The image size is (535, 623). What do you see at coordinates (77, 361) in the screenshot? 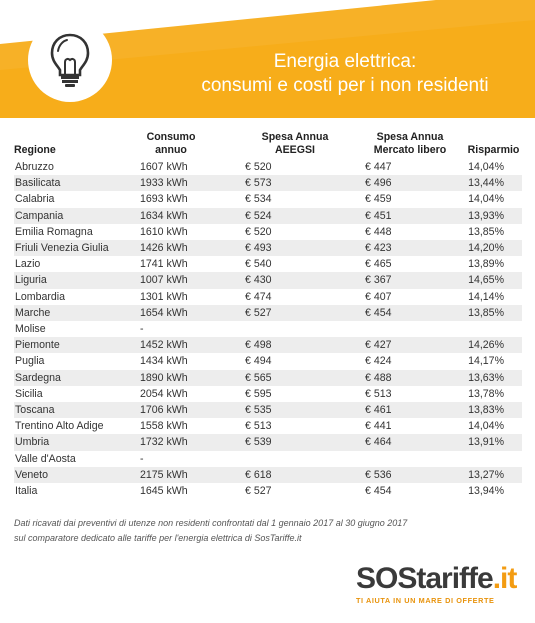
I see `cell-region: Puglia` at bounding box center [77, 361].